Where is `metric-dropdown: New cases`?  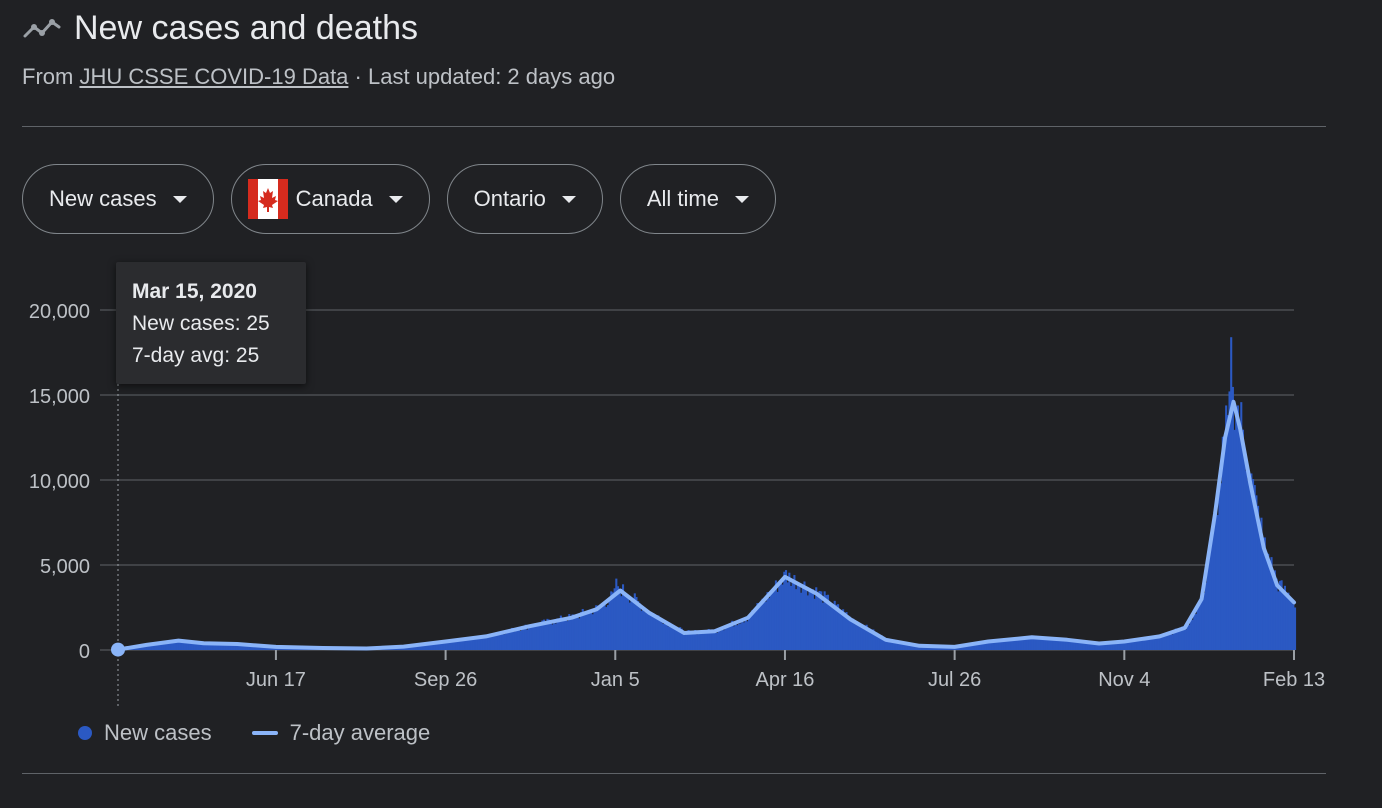 metric-dropdown: New cases is located at coordinates (118, 199).